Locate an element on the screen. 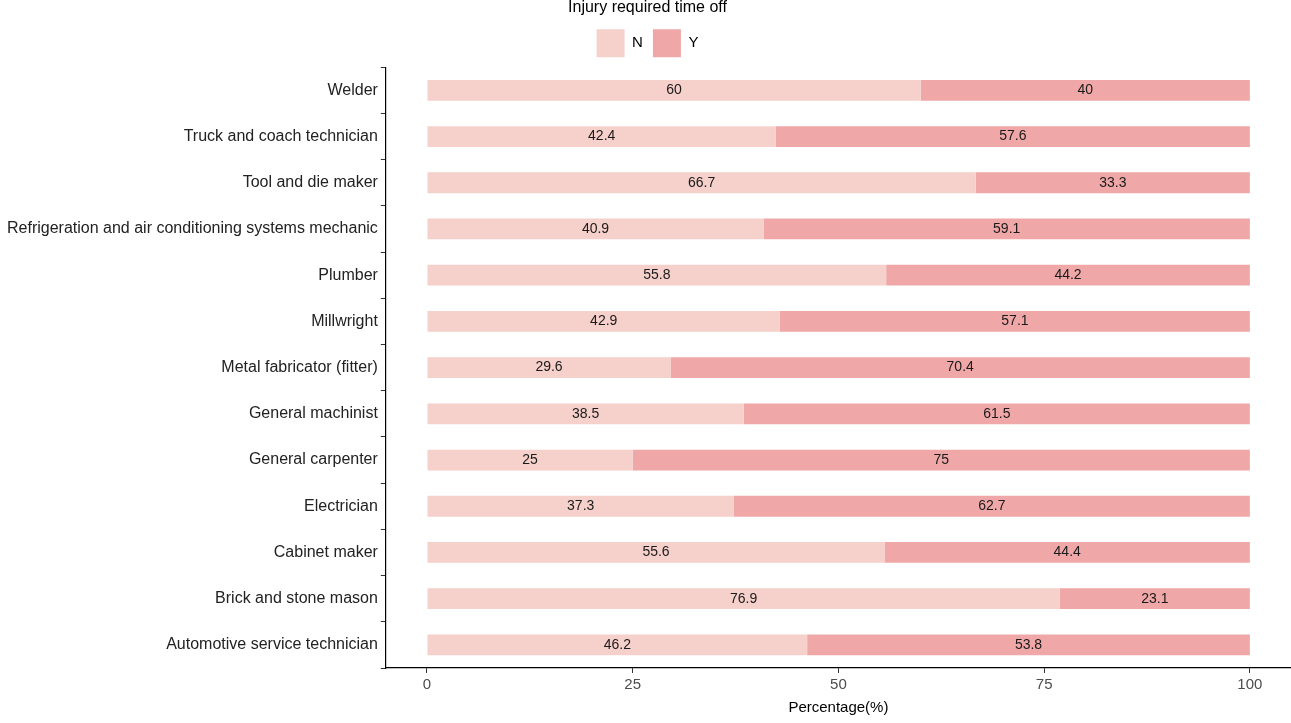 Image resolution: width=1291 pixels, height=723 pixels. data-label: 29.6 is located at coordinates (549, 366).